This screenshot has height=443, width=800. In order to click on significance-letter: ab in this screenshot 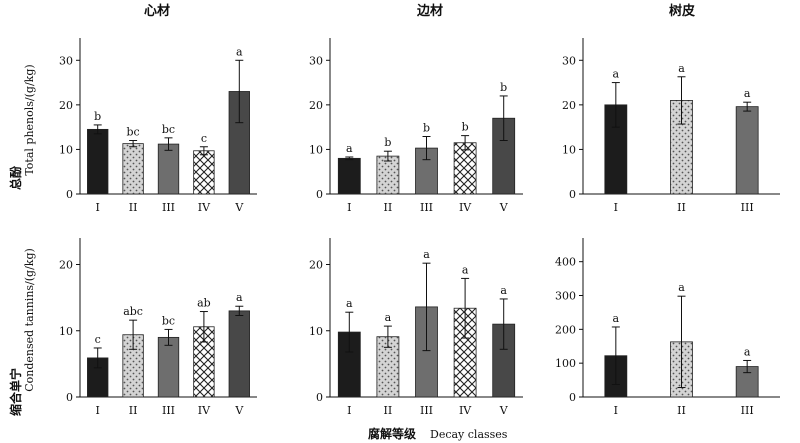, I will do `click(204, 303)`.